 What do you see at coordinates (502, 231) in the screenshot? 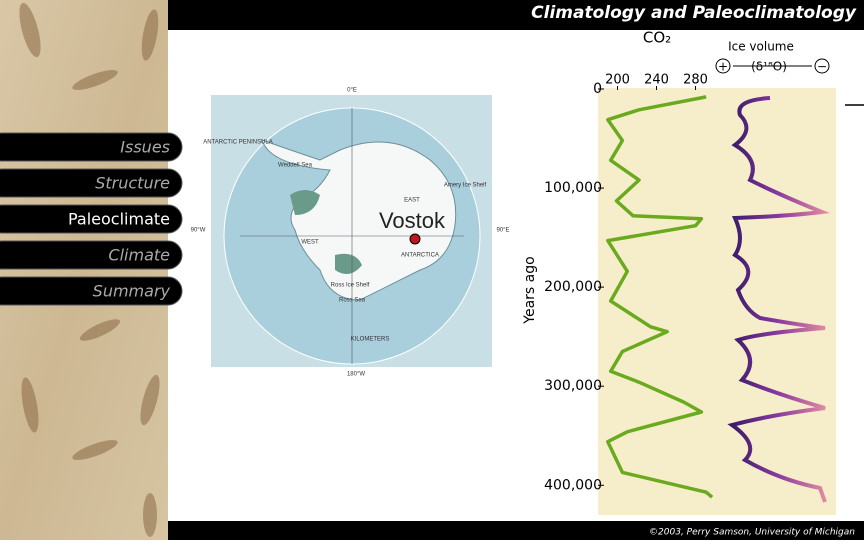
I see `map-label: 90°E` at bounding box center [502, 231].